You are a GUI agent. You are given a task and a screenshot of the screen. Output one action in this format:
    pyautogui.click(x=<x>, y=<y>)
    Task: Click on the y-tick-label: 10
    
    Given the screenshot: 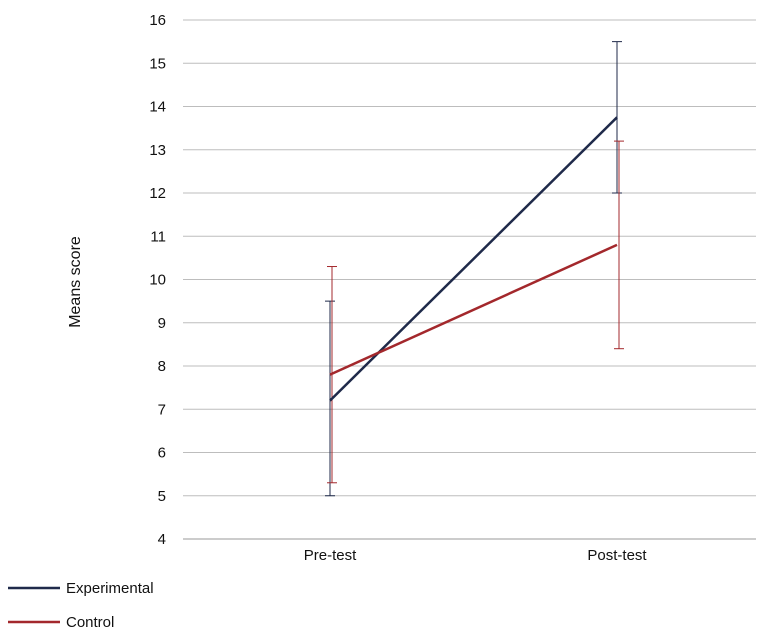 What is the action you would take?
    pyautogui.click(x=157, y=280)
    